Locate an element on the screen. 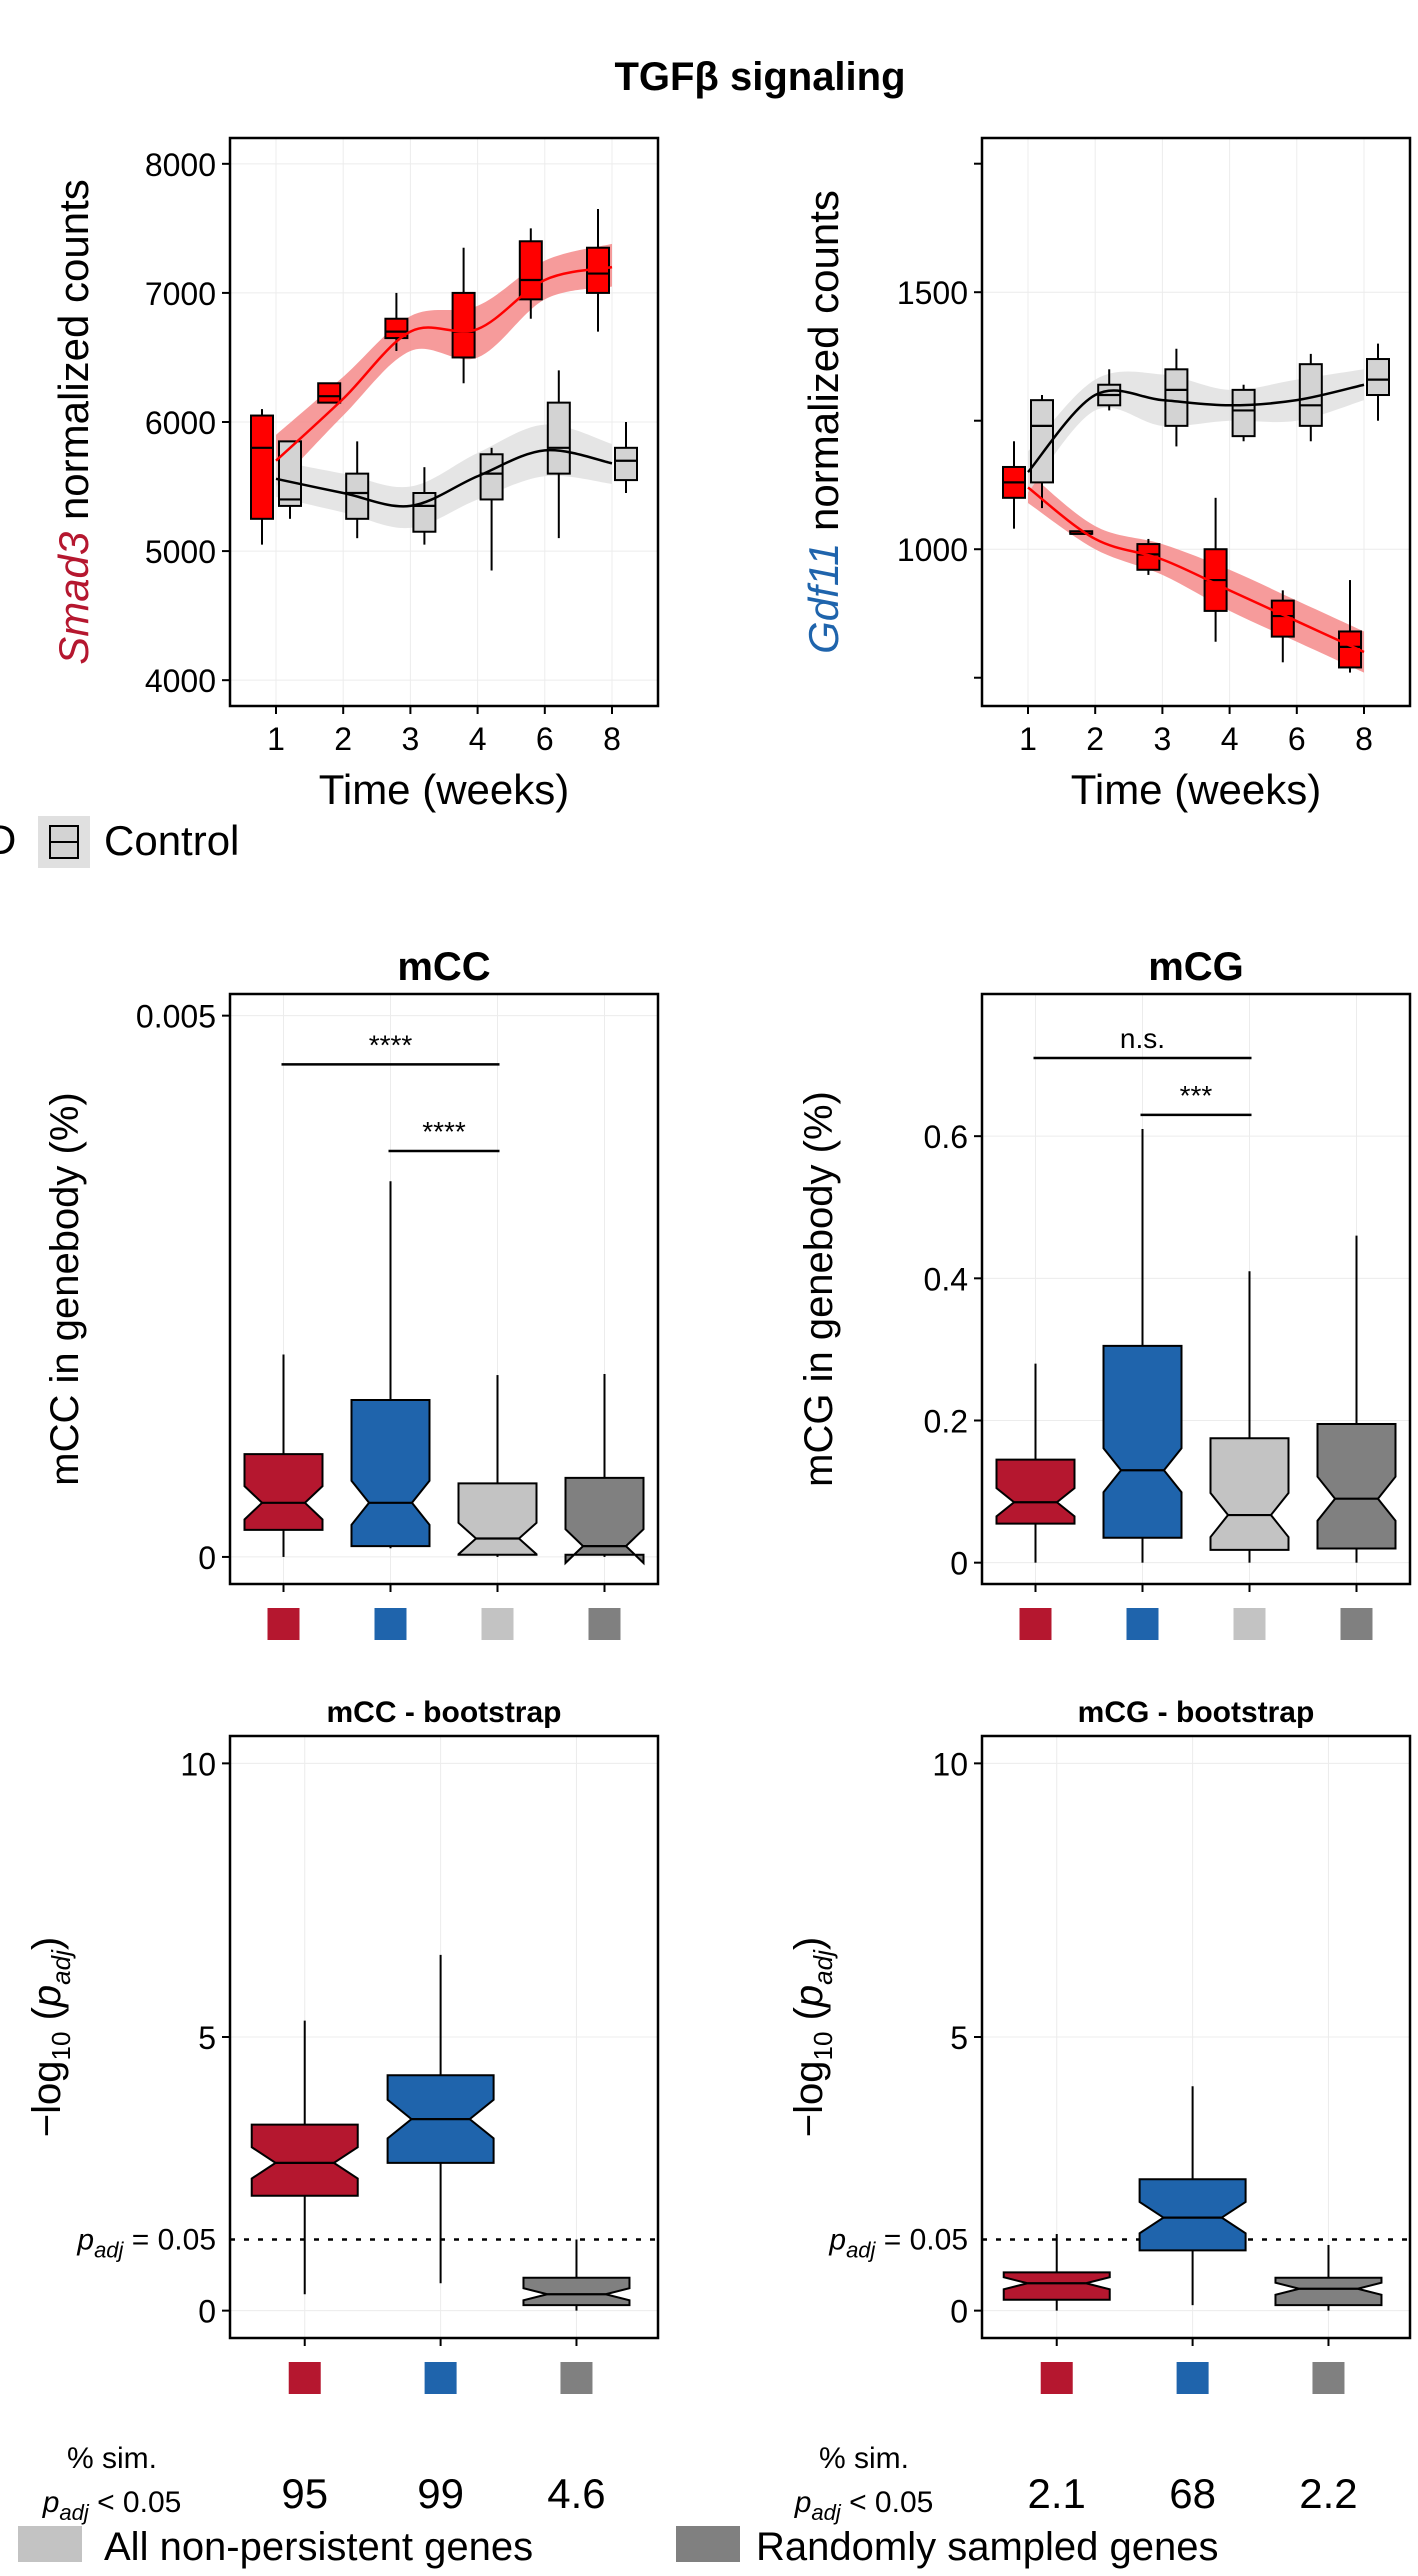  sim-percent: 2.1 is located at coordinates (1057, 2493).